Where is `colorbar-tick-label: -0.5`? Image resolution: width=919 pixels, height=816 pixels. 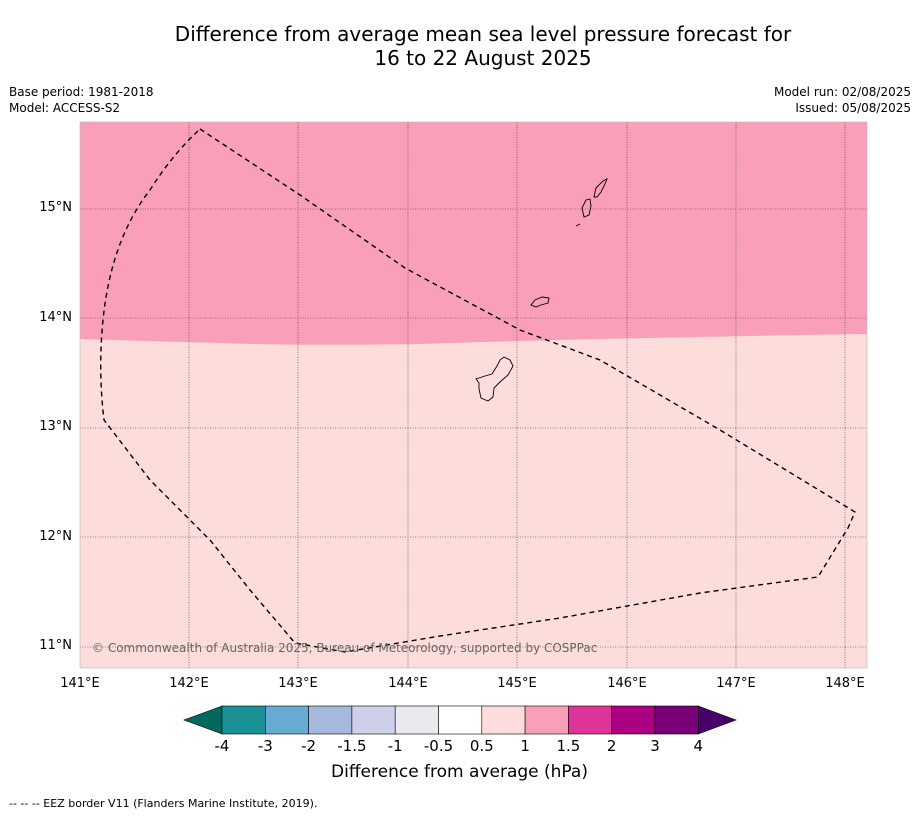
colorbar-tick-label: -0.5 is located at coordinates (438, 746).